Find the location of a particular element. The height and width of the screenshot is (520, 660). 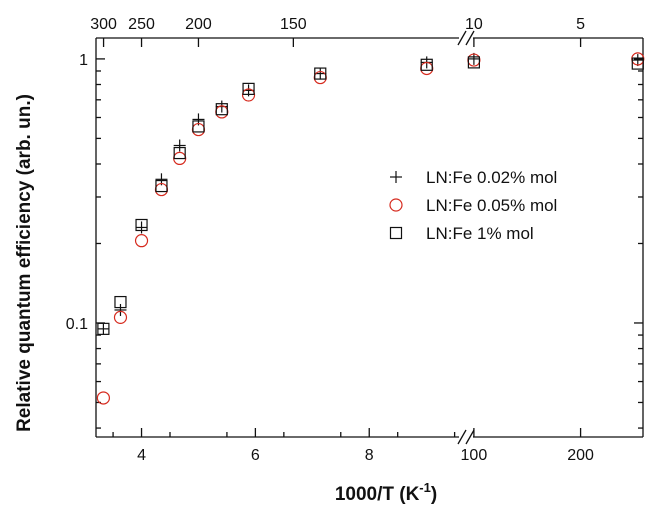

y-tick-label: 0.1 is located at coordinates (77, 324).